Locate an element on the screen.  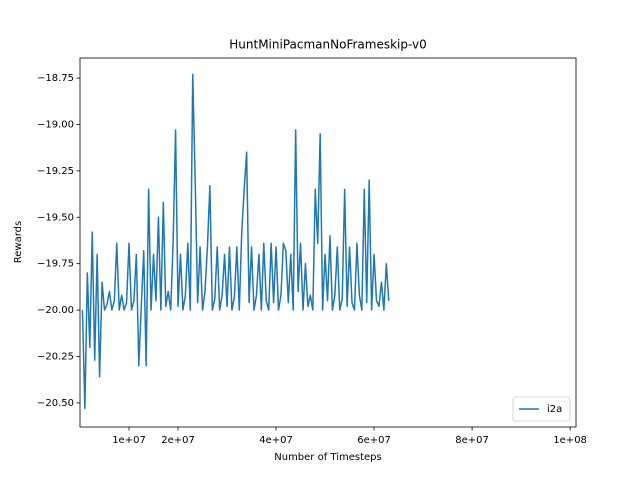
y-tick-label: −18.75 is located at coordinates (55, 78).